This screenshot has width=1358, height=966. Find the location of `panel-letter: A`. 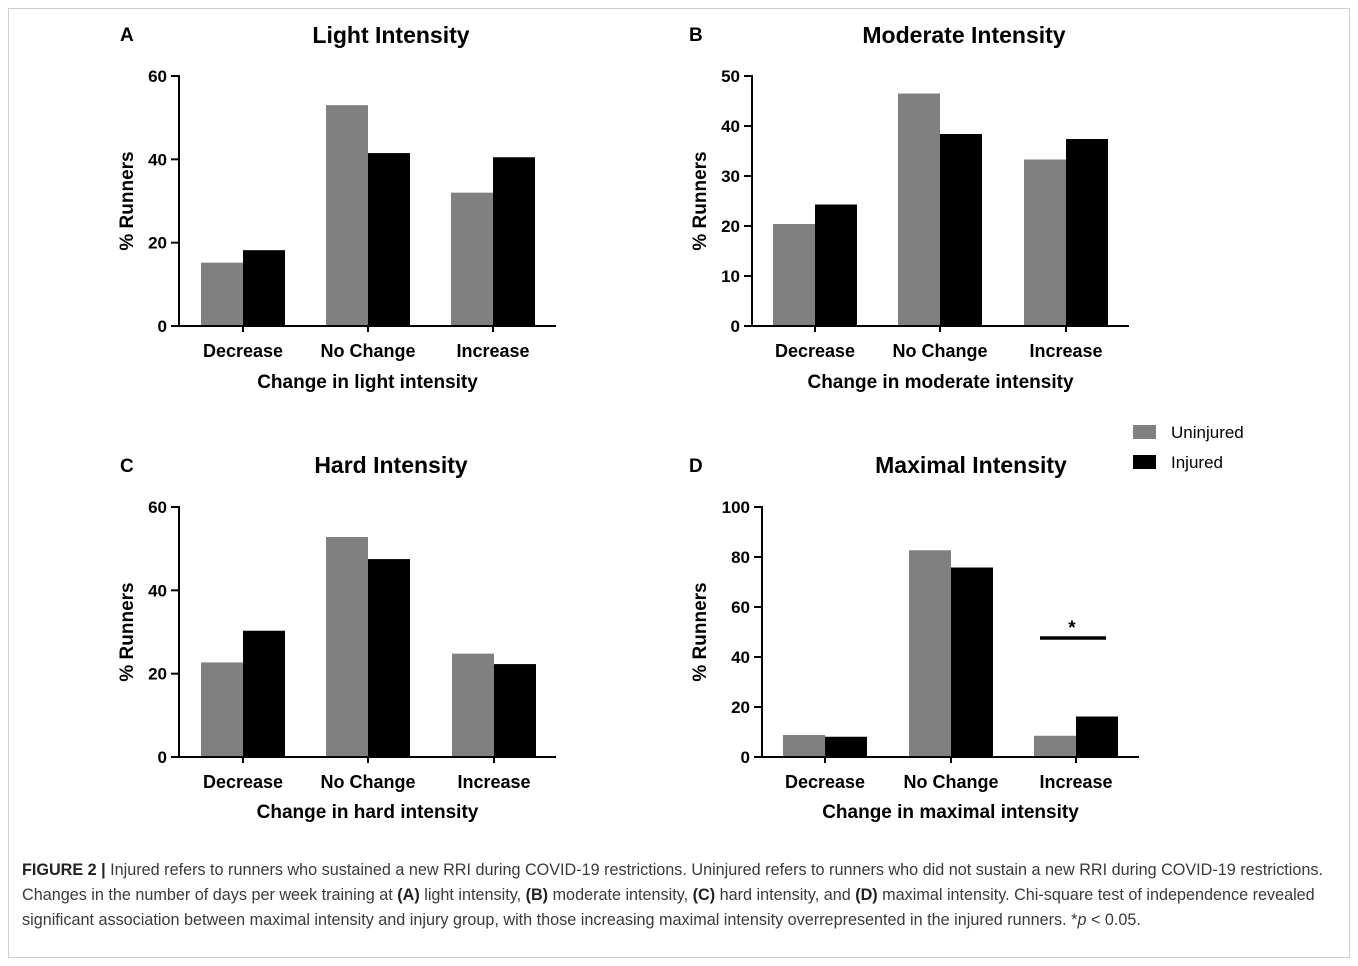

panel-letter: A is located at coordinates (127, 35).